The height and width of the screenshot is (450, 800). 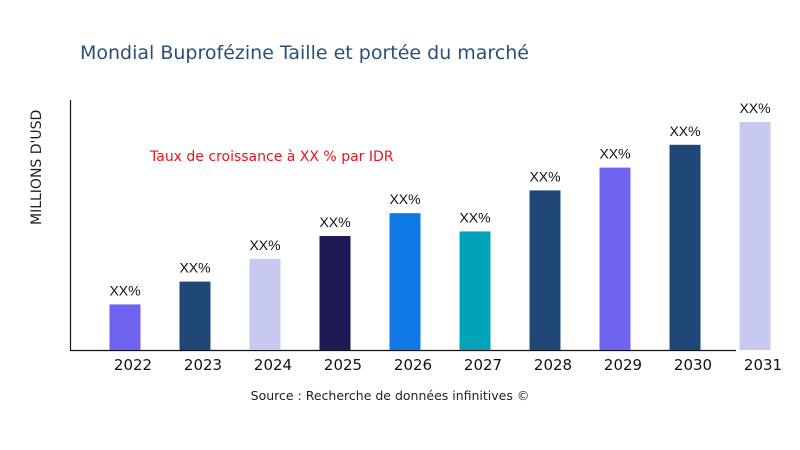 I want to click on bar-2029, so click(x=615, y=258).